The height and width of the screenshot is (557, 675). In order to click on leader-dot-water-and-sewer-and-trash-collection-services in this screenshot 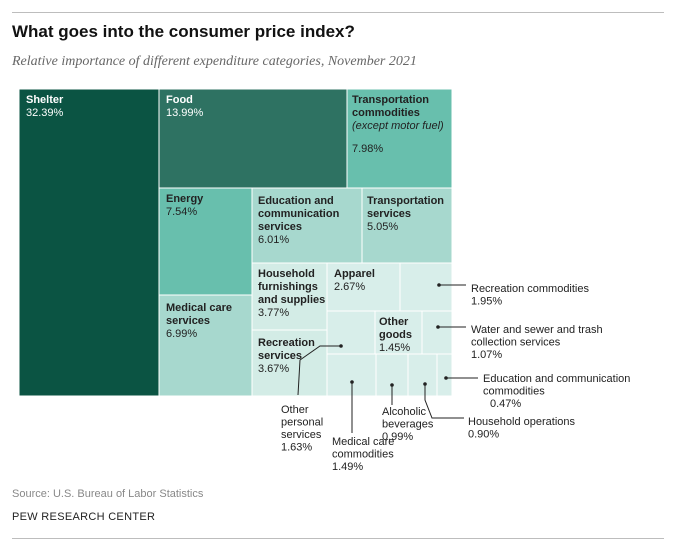, I will do `click(438, 327)`.